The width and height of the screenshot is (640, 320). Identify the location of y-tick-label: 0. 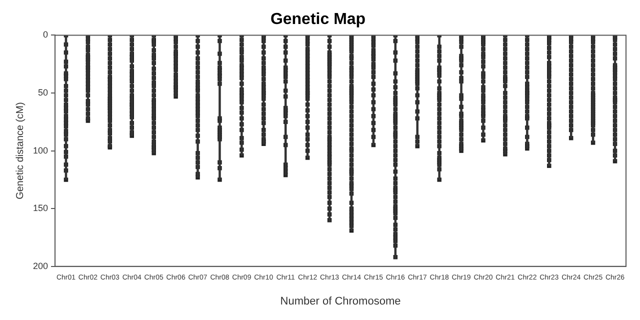
(45, 35).